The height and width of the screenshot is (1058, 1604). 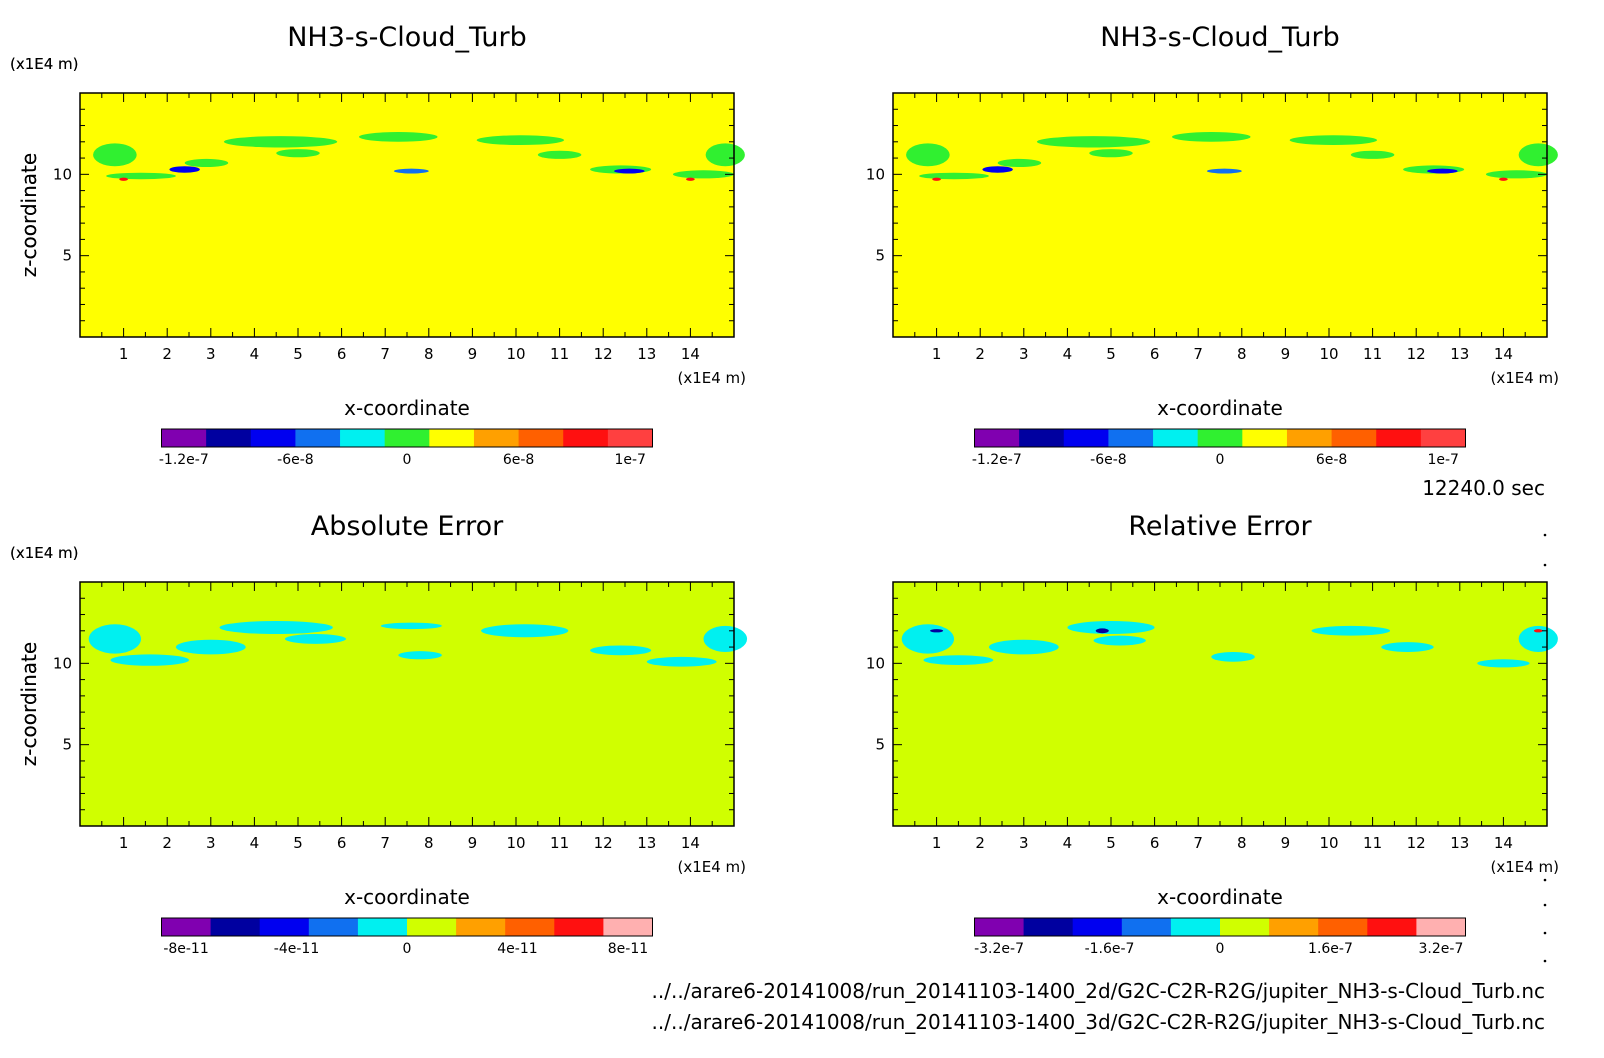 I want to click on y-tick-label: 10, so click(x=62, y=174).